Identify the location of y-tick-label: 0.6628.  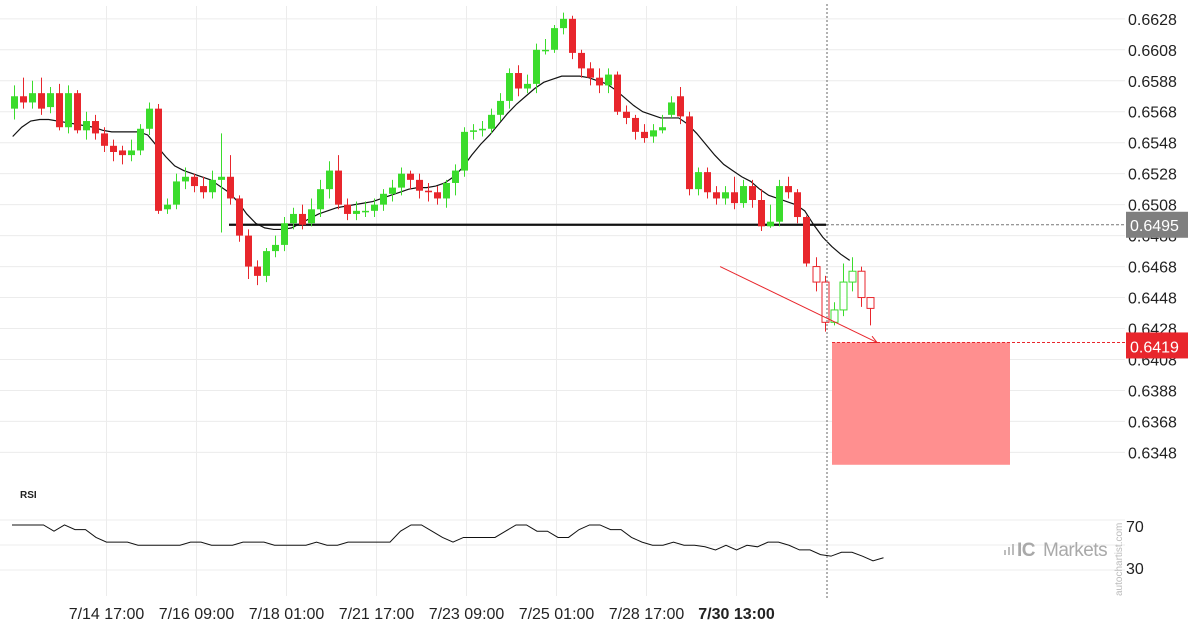
(1152, 20).